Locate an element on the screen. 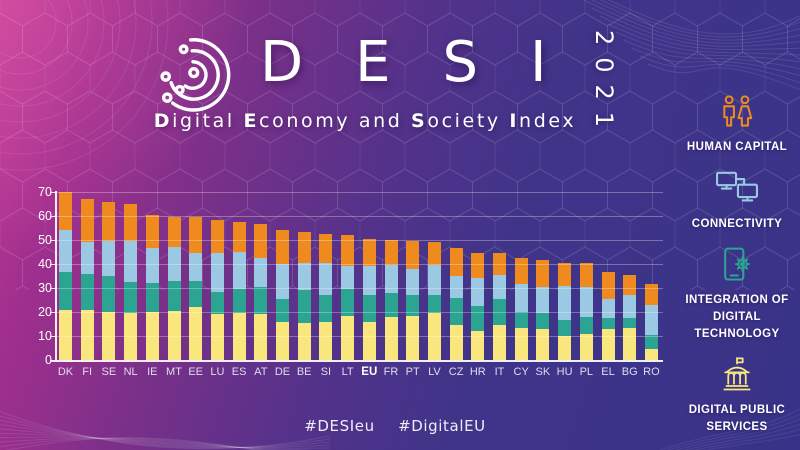 Image resolution: width=800 pixels, height=450 pixels. x-tick-label-SE: SE is located at coordinates (109, 372).